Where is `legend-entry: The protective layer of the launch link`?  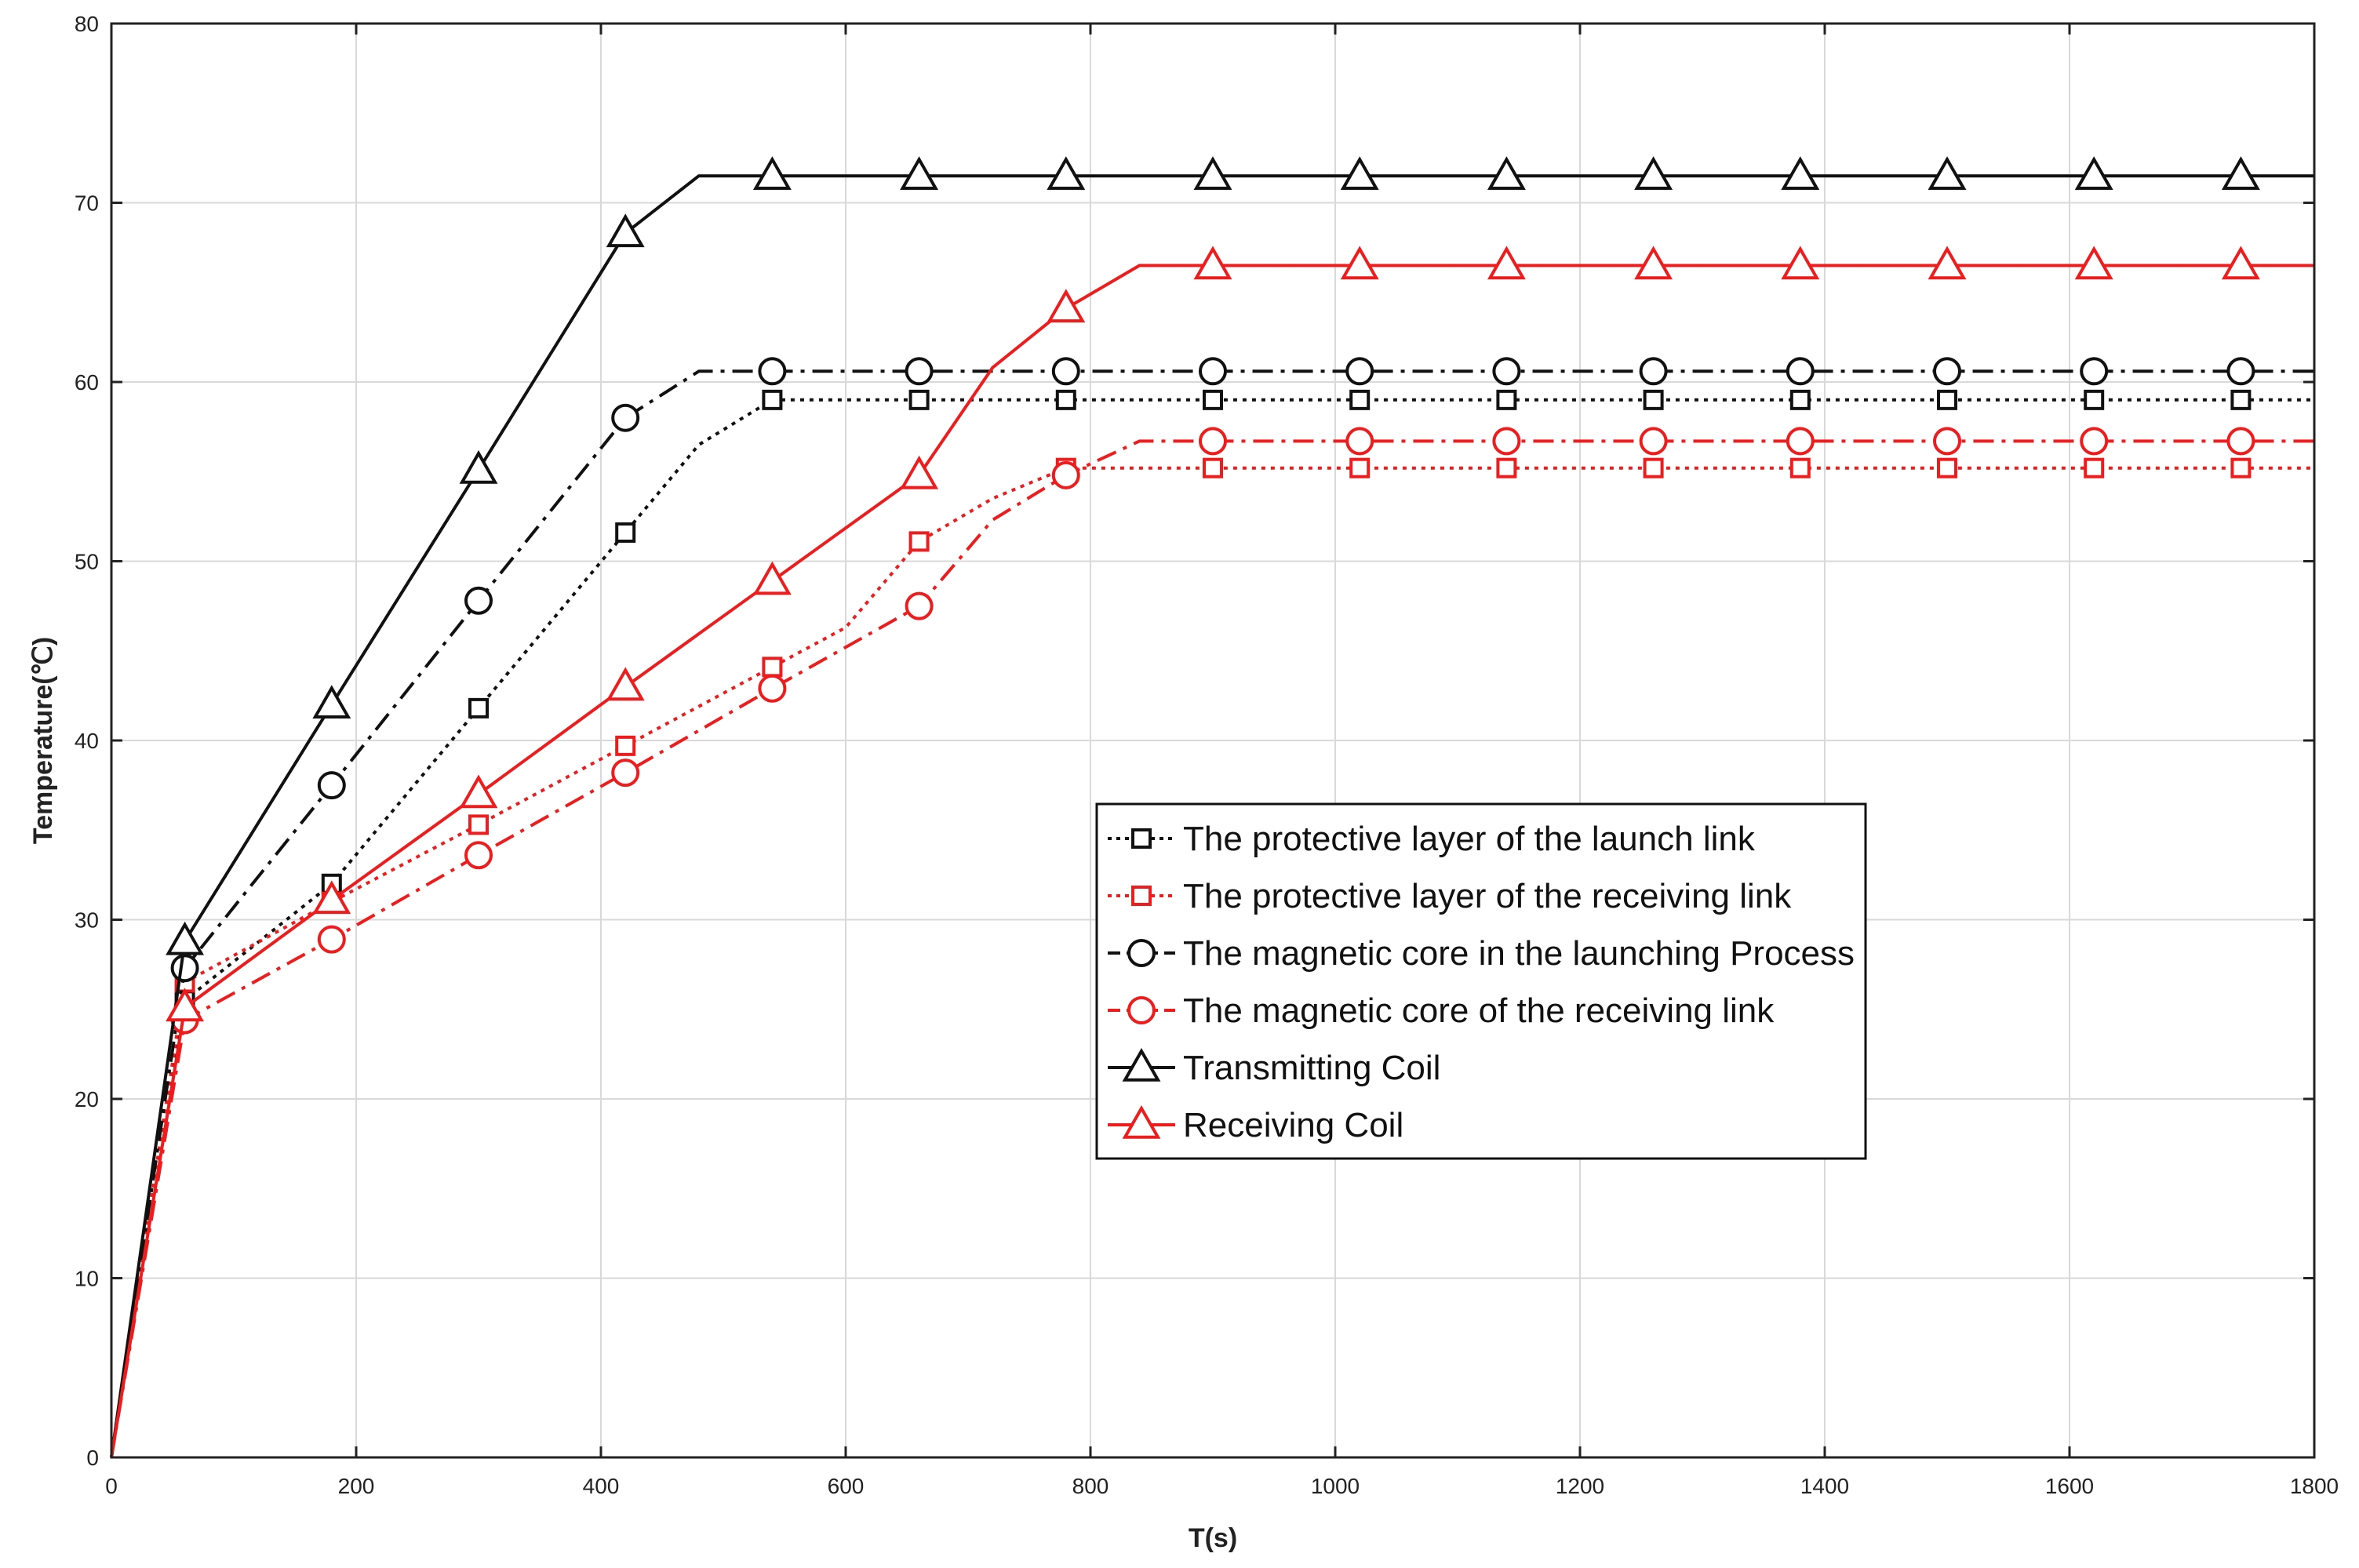
legend-entry: The protective layer of the launch link is located at coordinates (1432, 839).